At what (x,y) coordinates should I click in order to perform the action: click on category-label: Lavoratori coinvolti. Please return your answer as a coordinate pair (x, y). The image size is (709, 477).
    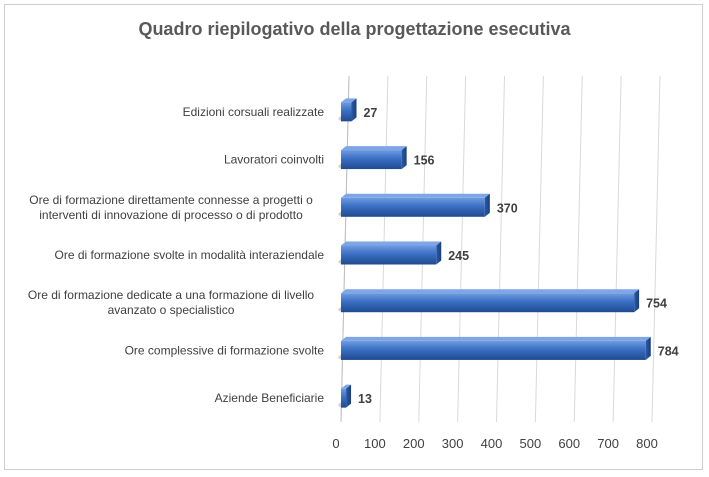
    Looking at the image, I should click on (274, 160).